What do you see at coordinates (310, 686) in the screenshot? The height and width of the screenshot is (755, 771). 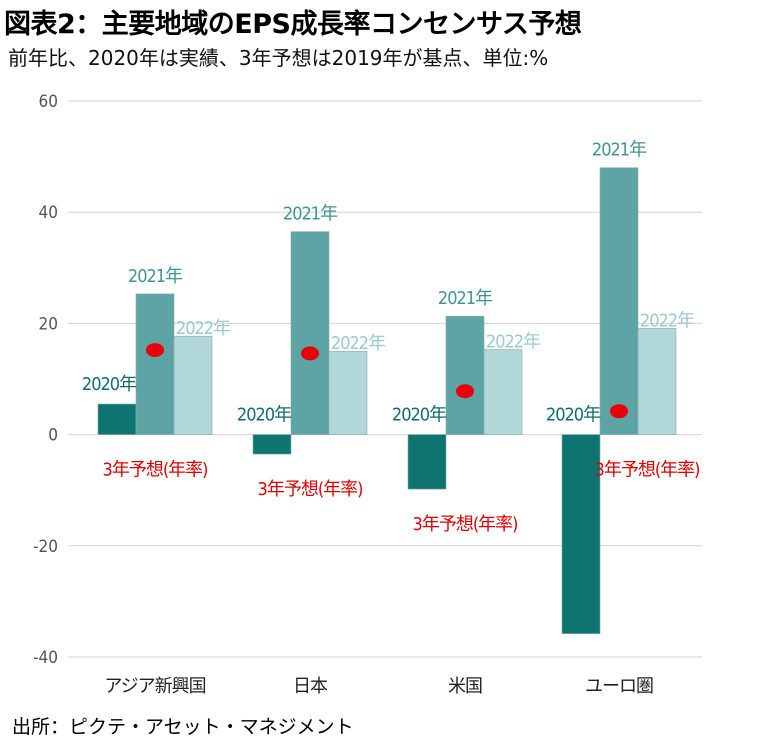 I see `category-label: 日本` at bounding box center [310, 686].